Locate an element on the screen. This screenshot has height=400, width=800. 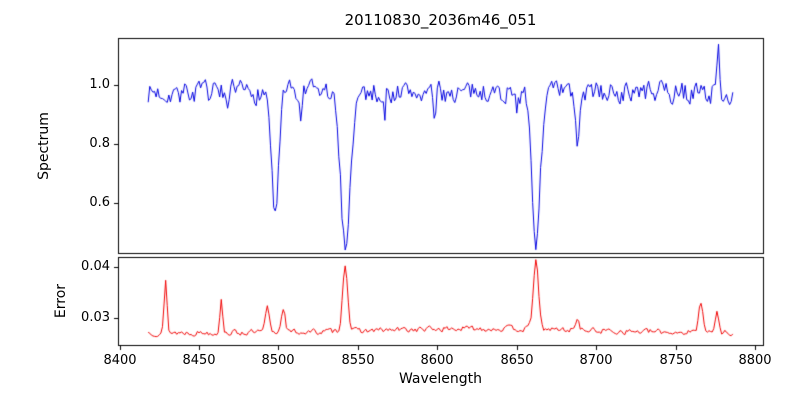
x-tick-label: 8800 is located at coordinates (755, 360).